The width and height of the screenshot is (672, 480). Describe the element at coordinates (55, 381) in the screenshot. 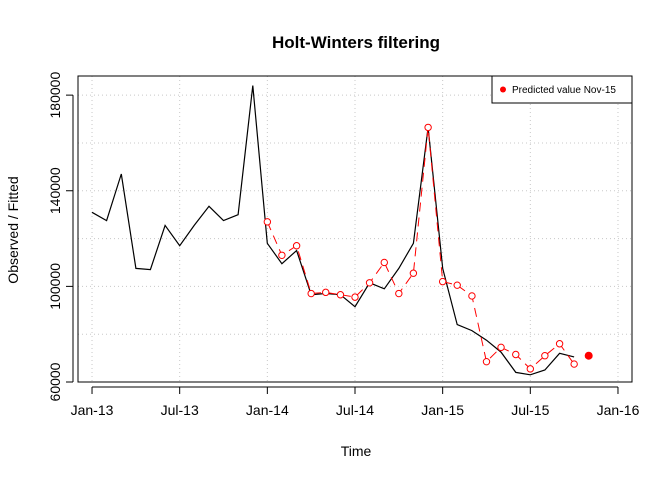

I see `y-tick-label: 60000` at that location.